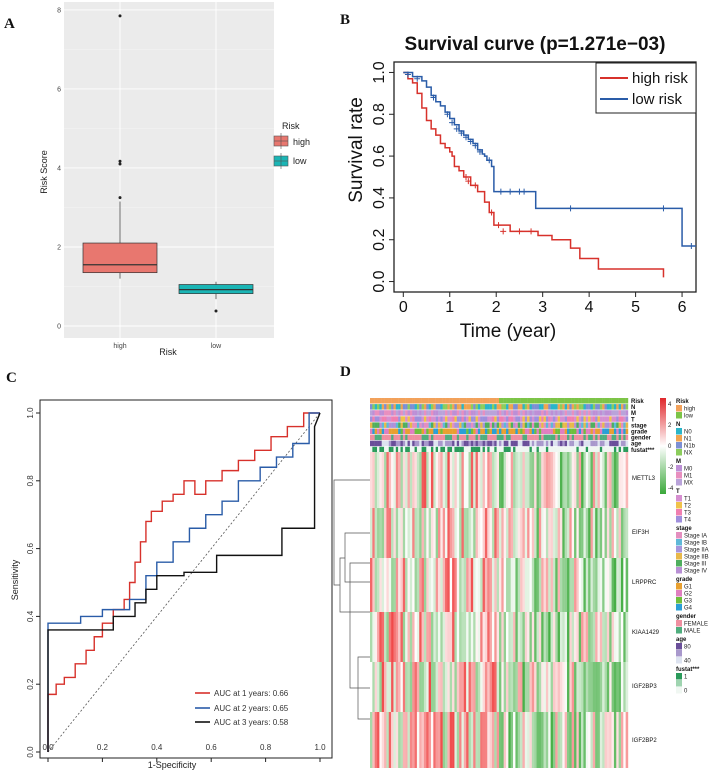 Image resolution: width=709 pixels, height=775 pixels. Describe the element at coordinates (479, 151) in the screenshot. I see `censor-mark` at that location.